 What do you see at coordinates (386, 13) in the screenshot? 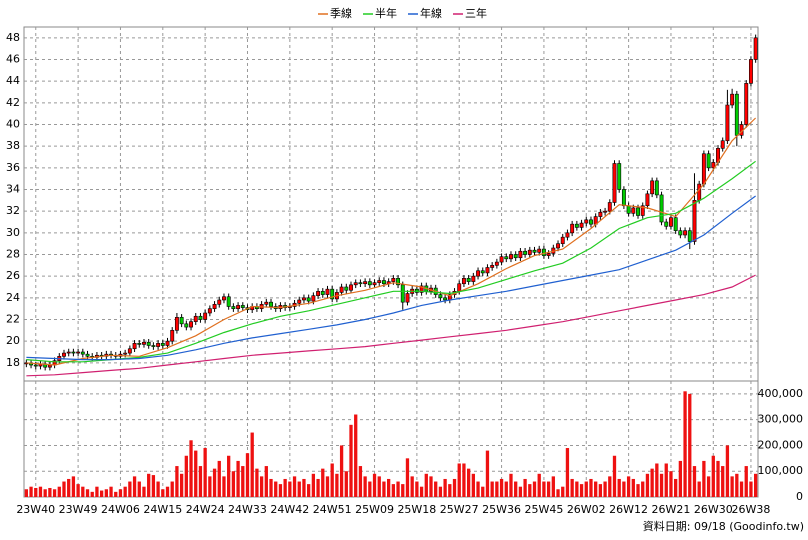
I see `legend-label: 半年` at bounding box center [386, 13].